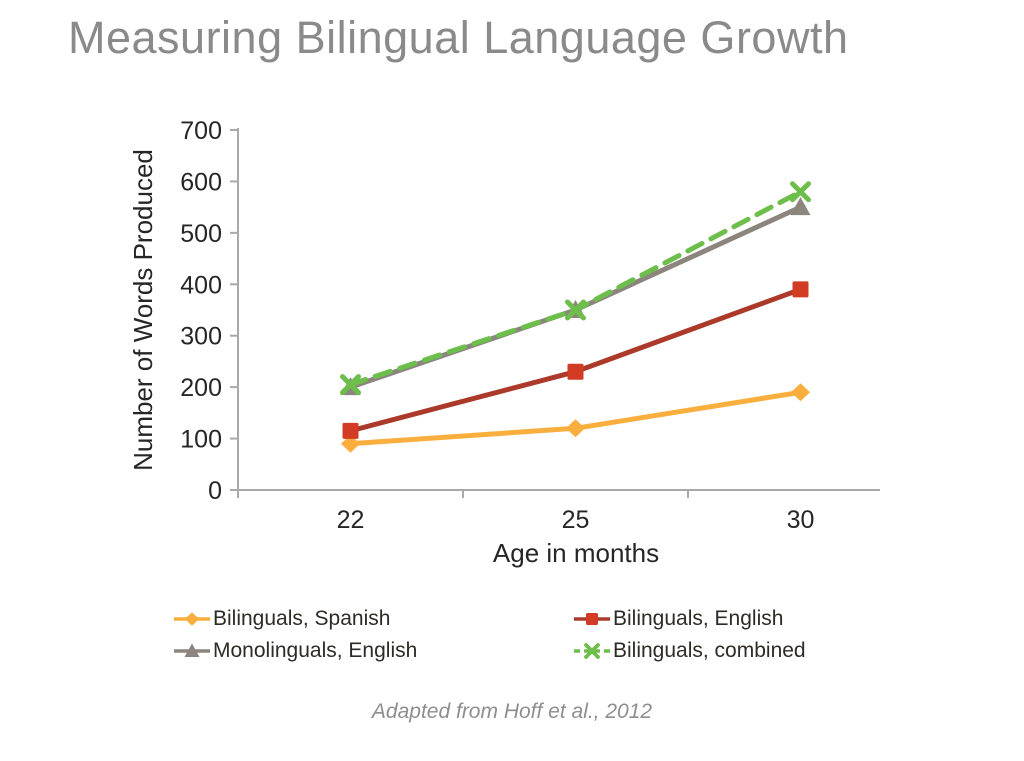 This screenshot has width=1024, height=761. I want to click on triangle-marker-icon, so click(192, 650).